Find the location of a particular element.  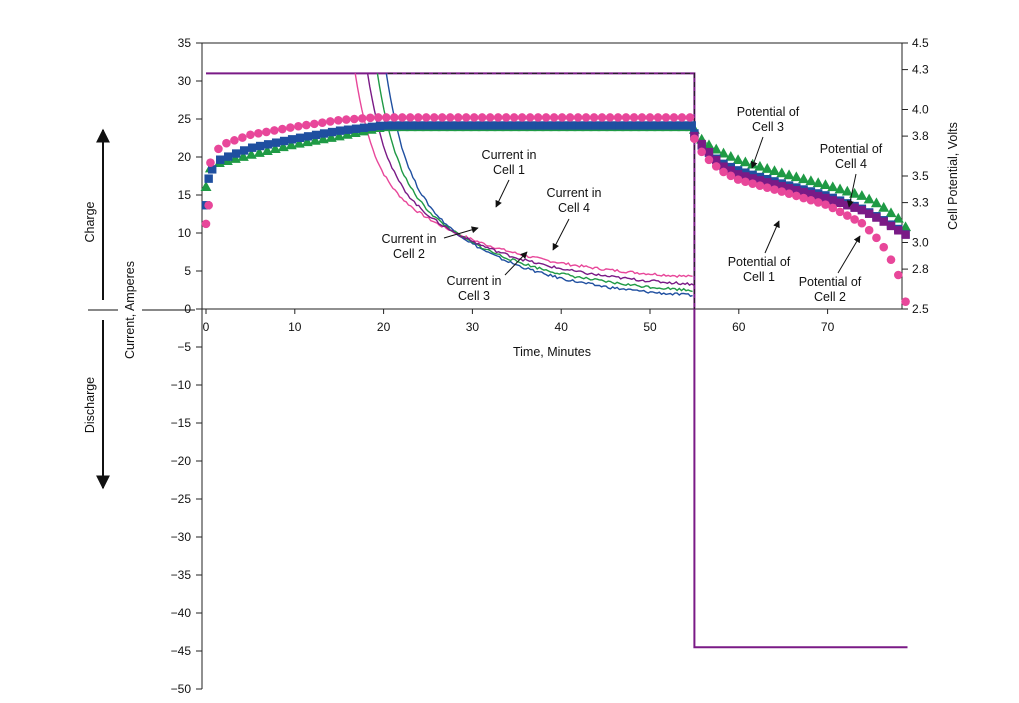

y-left-tick-label: −30 is located at coordinates (181, 537).